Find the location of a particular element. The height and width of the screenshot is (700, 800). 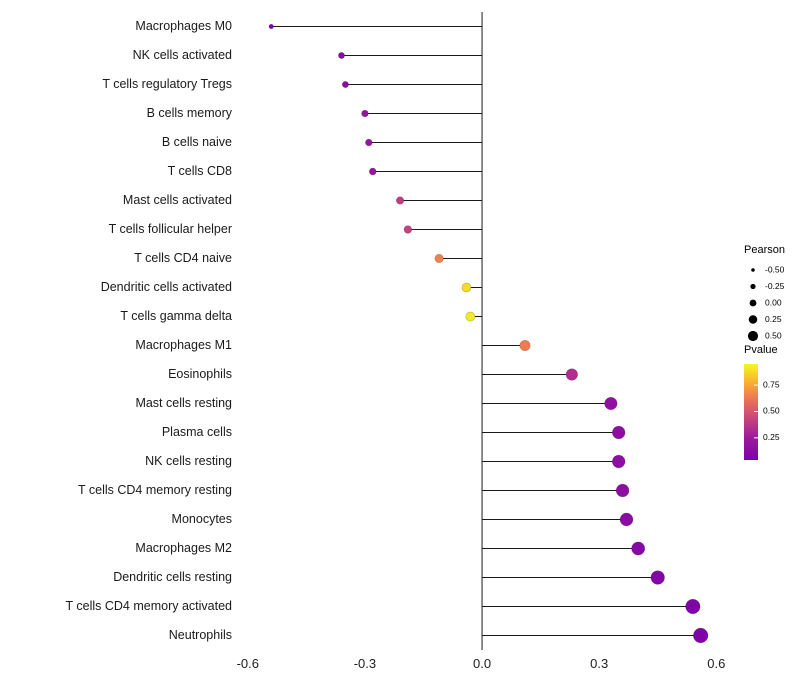

x-axis-labels: -0.6 -0.3 0.0 0.3 0.6 is located at coordinates (481, 663).